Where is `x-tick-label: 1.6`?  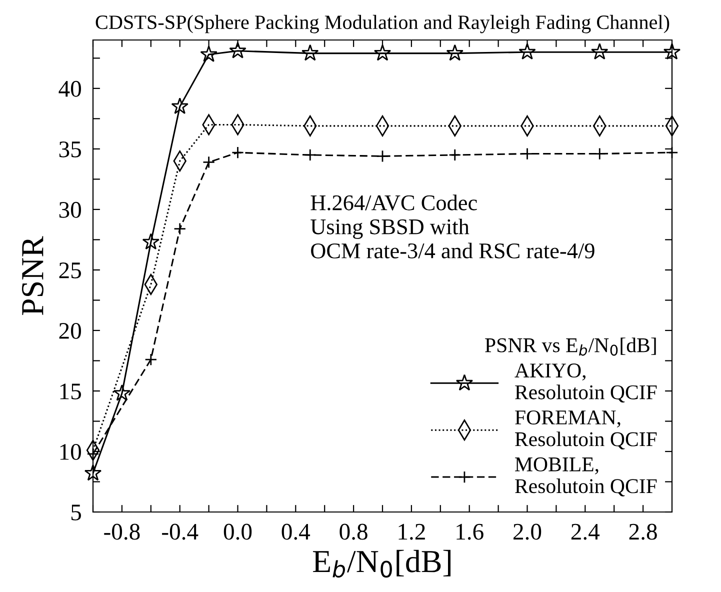 x-tick-label: 1.6 is located at coordinates (470, 532).